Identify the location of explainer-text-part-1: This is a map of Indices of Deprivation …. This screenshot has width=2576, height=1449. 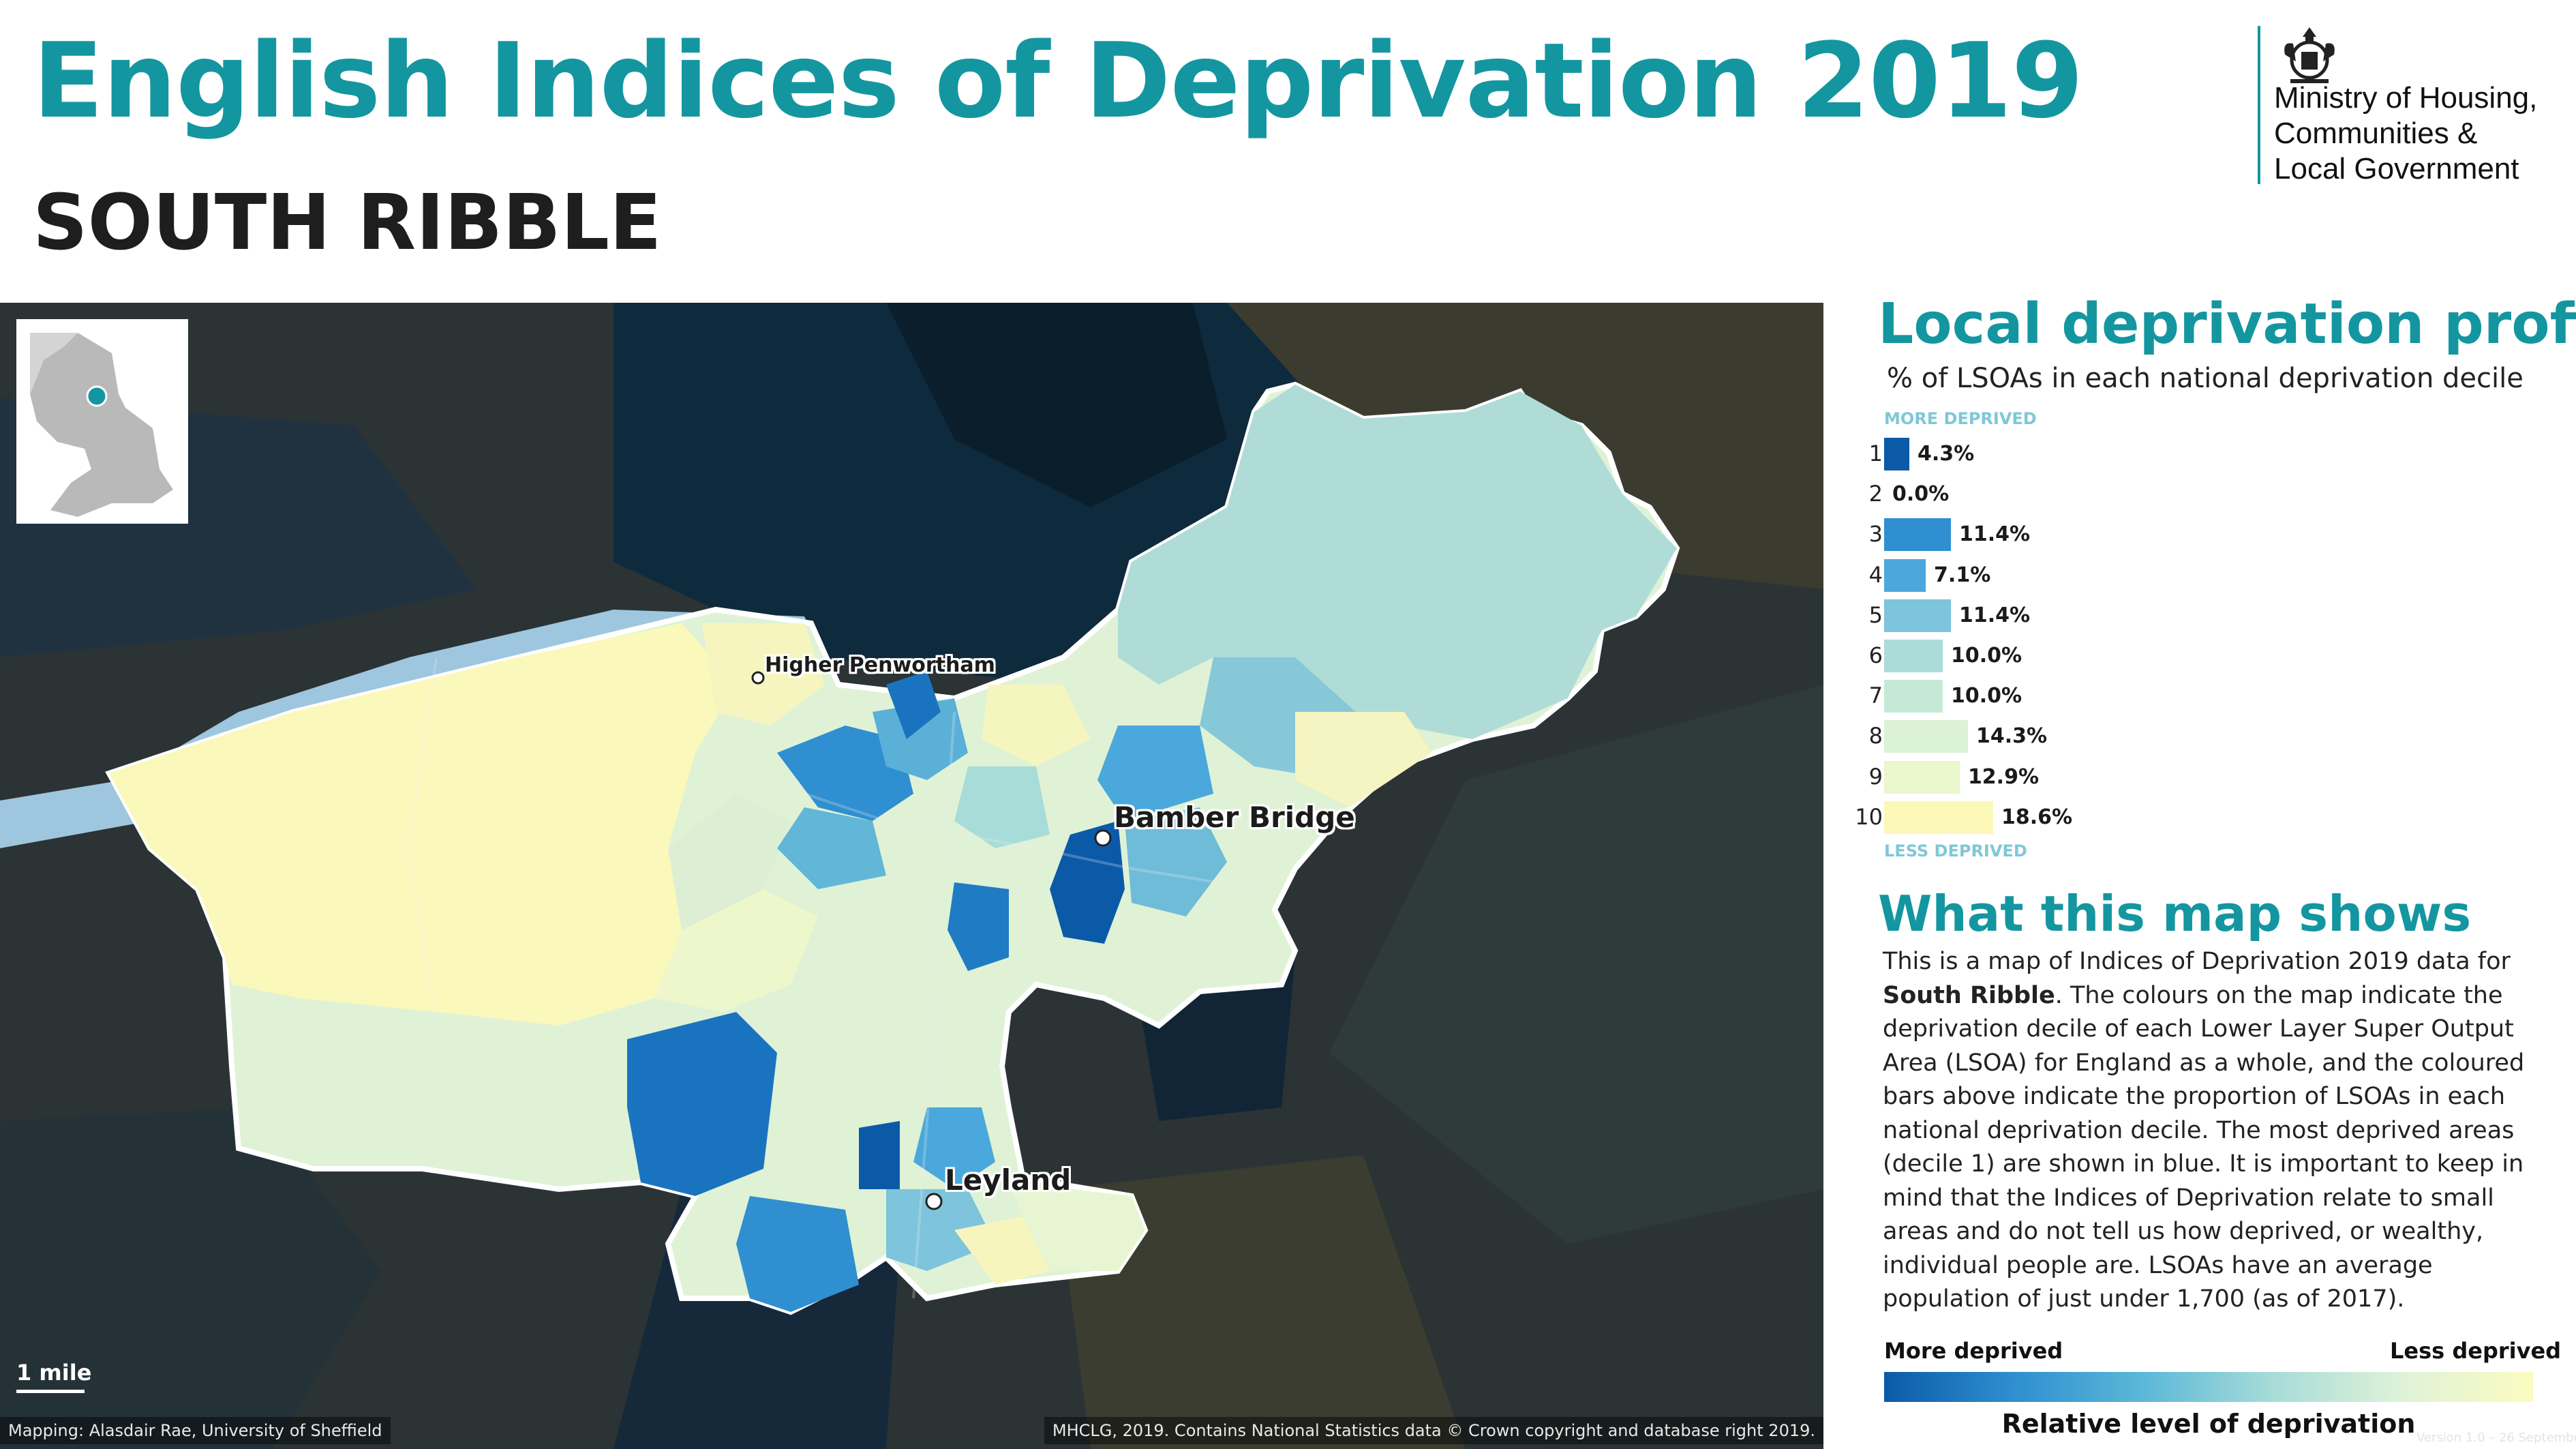
(2197, 962).